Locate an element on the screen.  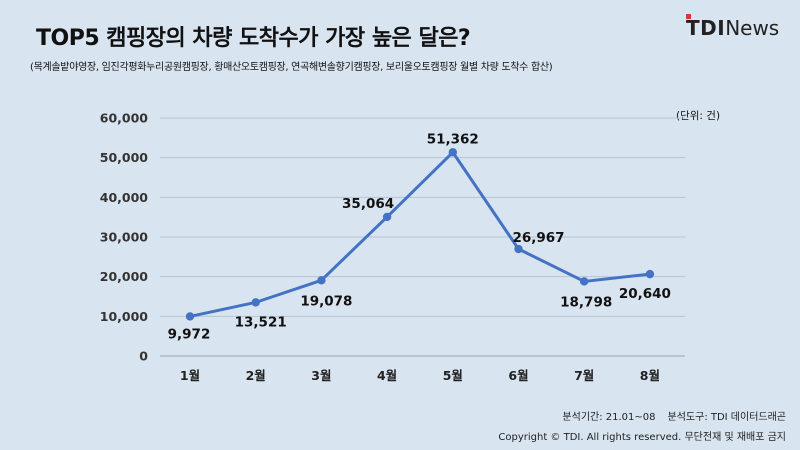
y-tick-label: 50,000 is located at coordinates (124, 157).